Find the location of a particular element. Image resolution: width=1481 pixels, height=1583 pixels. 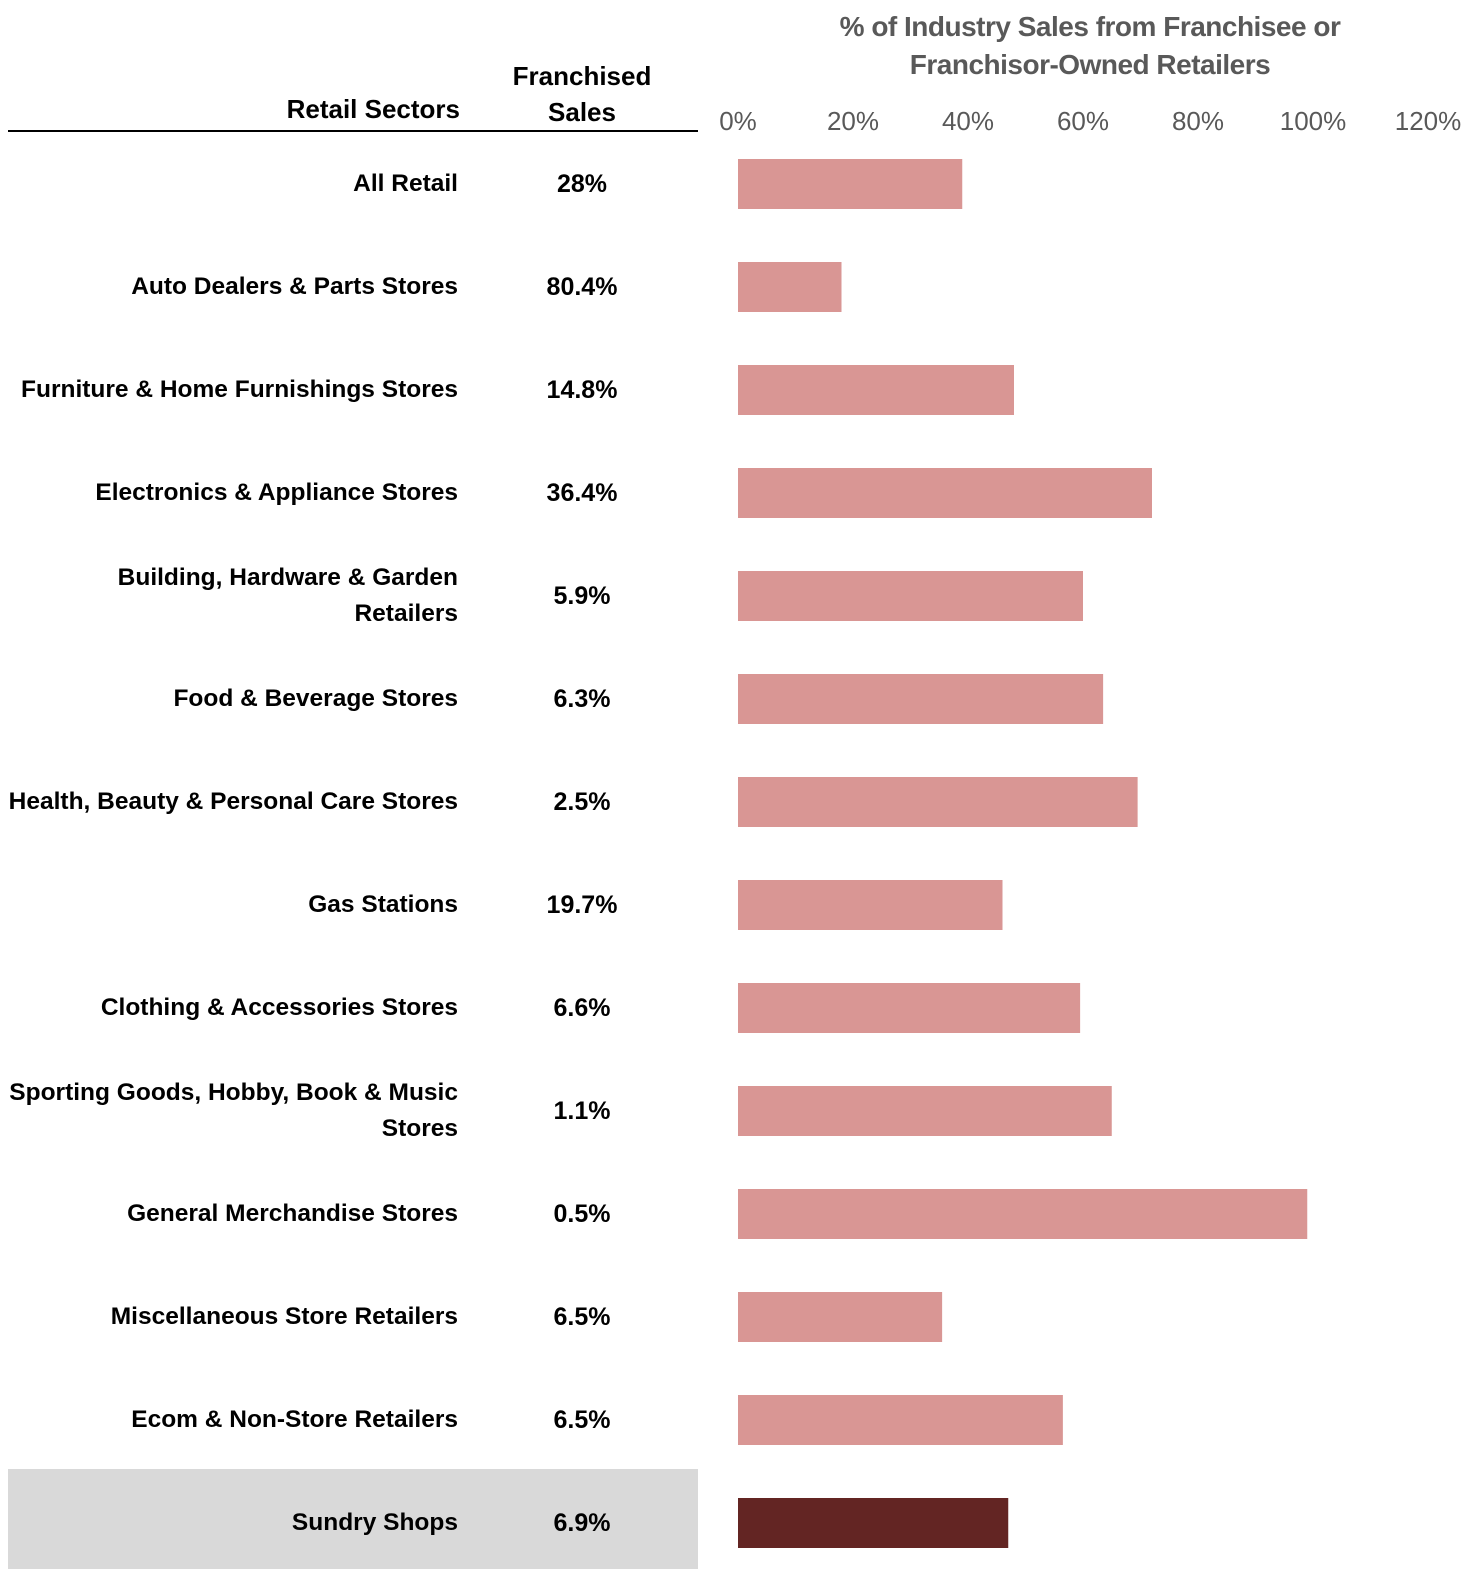

sector-label: Ecom & Non-Store Retailers is located at coordinates (294, 1419).